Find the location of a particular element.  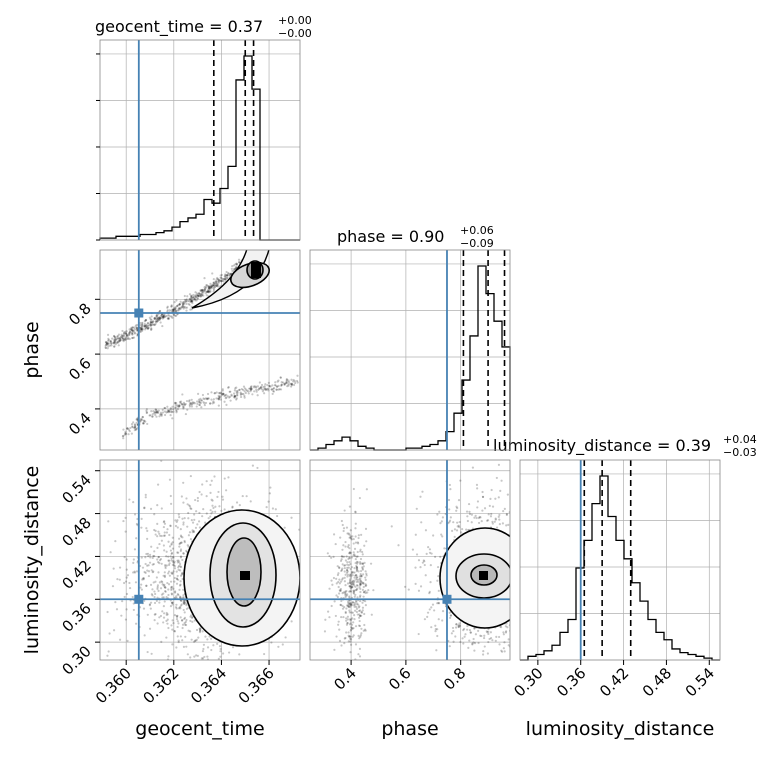

hist-panel-phase is located at coordinates (410, 350).